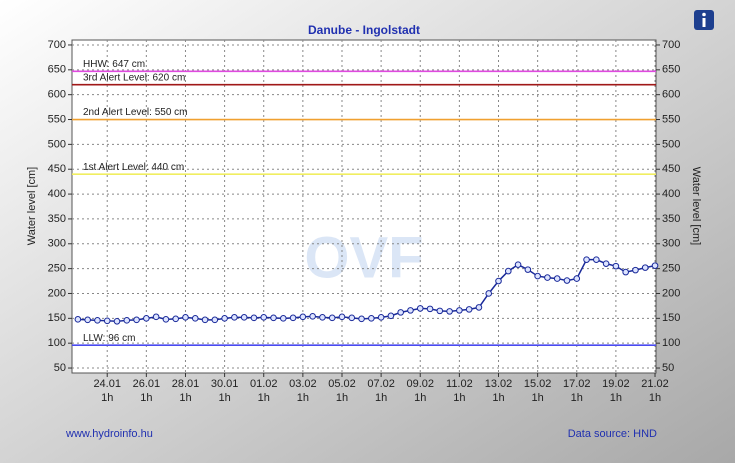  What do you see at coordinates (704, 20) in the screenshot?
I see `info-icon` at bounding box center [704, 20].